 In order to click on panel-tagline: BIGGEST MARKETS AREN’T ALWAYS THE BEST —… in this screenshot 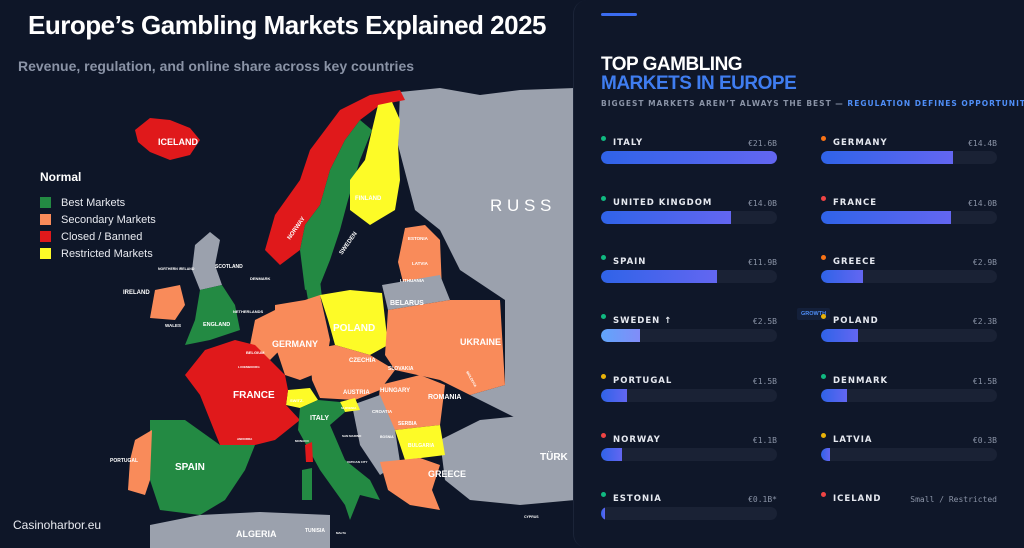, I will do `click(812, 103)`.